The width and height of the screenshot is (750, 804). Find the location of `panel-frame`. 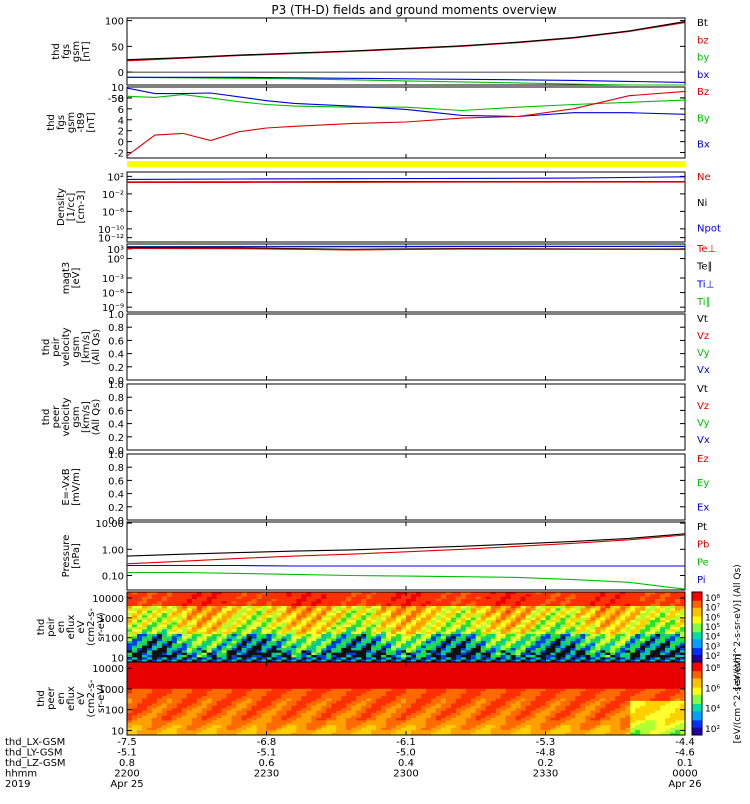

panel-frame is located at coordinates (406, 51).